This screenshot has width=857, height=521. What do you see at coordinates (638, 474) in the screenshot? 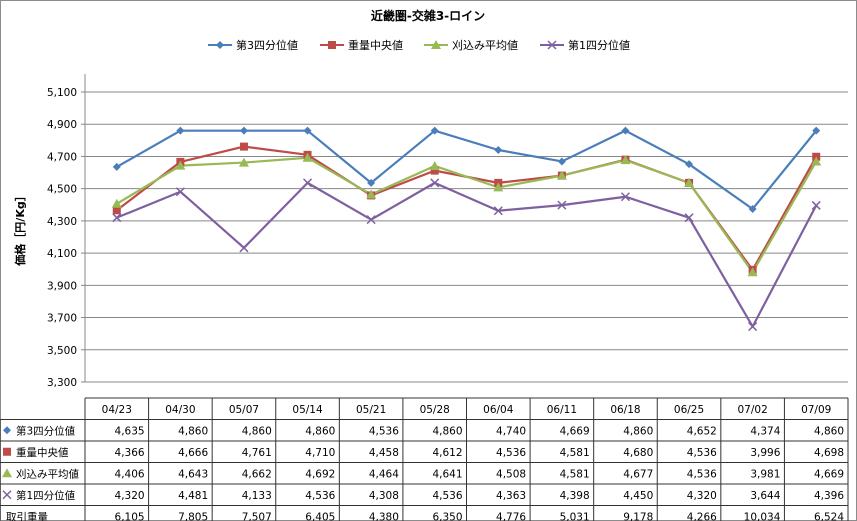
I see `table-cell: 4,677` at bounding box center [638, 474].